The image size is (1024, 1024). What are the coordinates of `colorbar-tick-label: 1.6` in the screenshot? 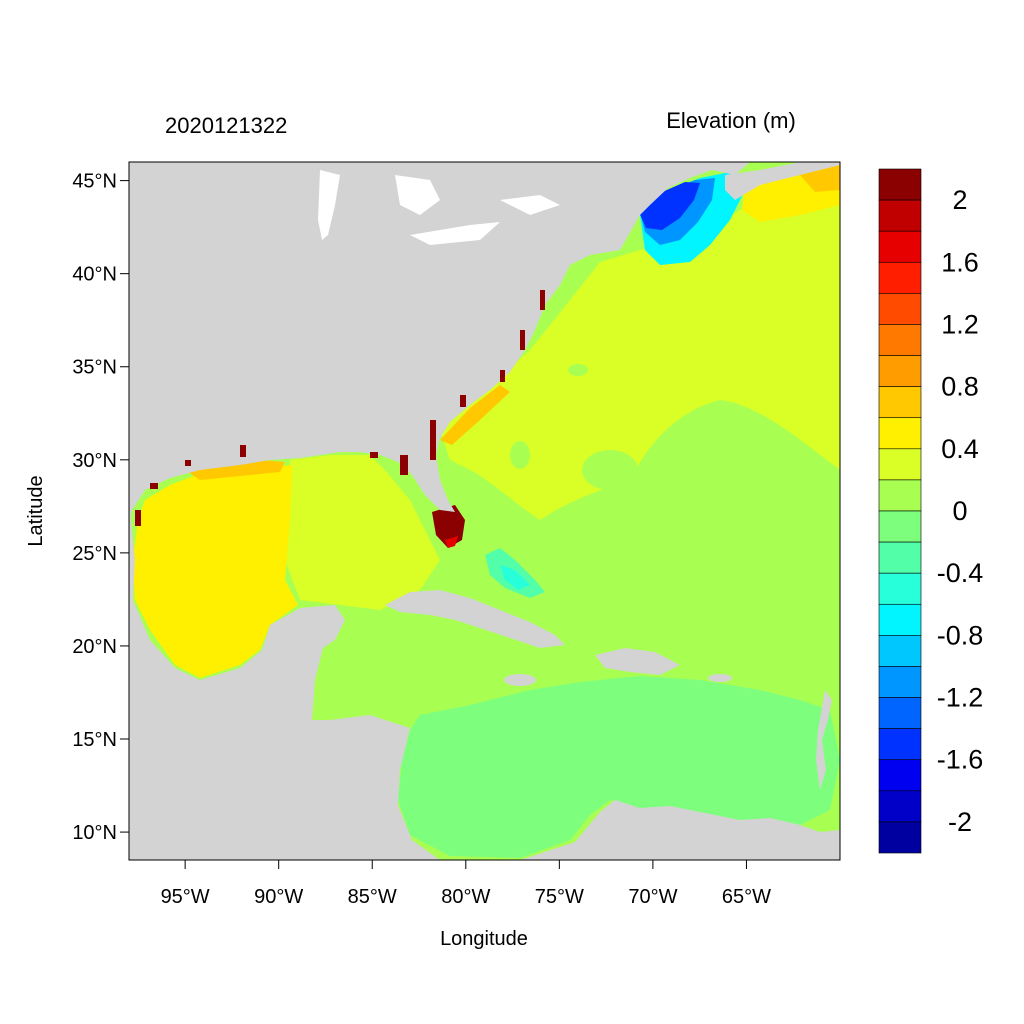 It's located at (960, 262).